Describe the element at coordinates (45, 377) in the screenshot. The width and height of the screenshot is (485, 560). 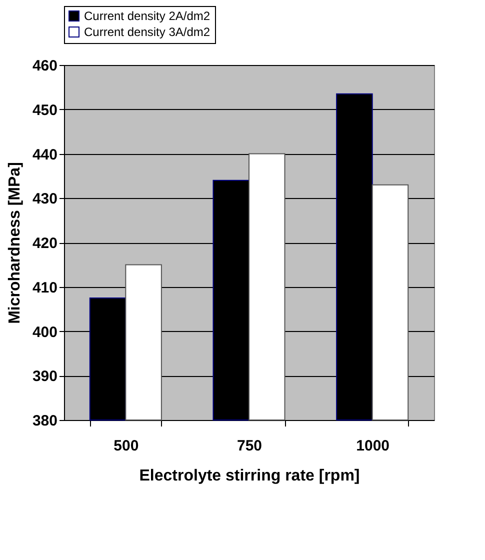
I see `y-tick-label: 390` at that location.